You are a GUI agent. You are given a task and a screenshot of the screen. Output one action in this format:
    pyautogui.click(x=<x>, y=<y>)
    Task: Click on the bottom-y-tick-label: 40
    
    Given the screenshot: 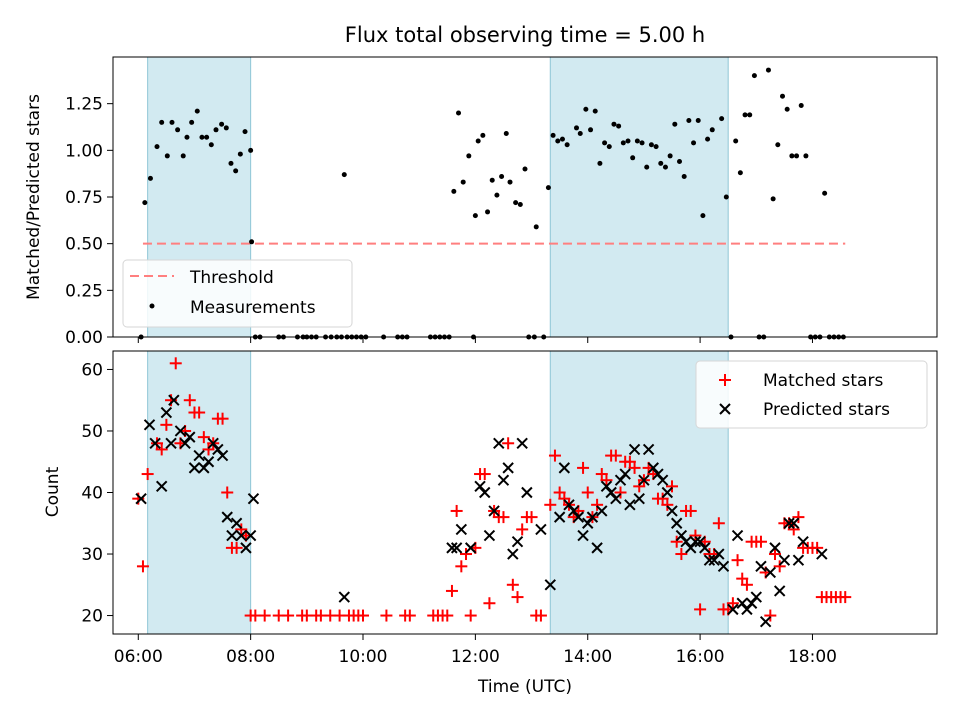 What is the action you would take?
    pyautogui.click(x=92, y=494)
    